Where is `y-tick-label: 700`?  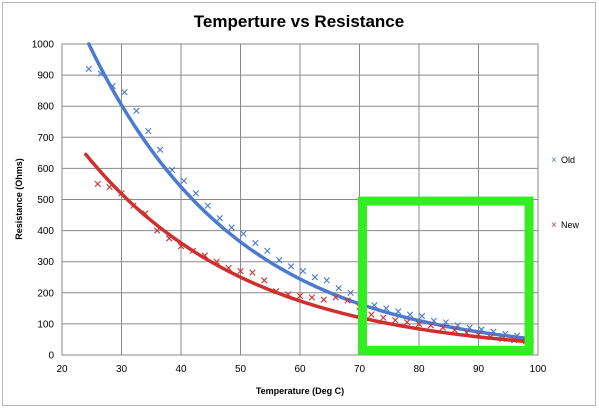
y-tick-label: 700 is located at coordinates (45, 138).